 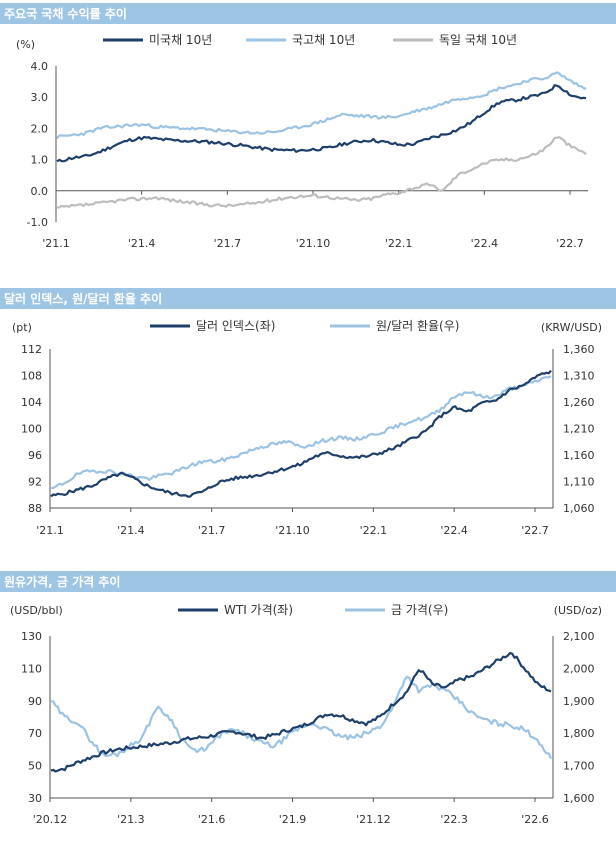 I want to click on y2-tick-label: 1,260, so click(x=579, y=402).